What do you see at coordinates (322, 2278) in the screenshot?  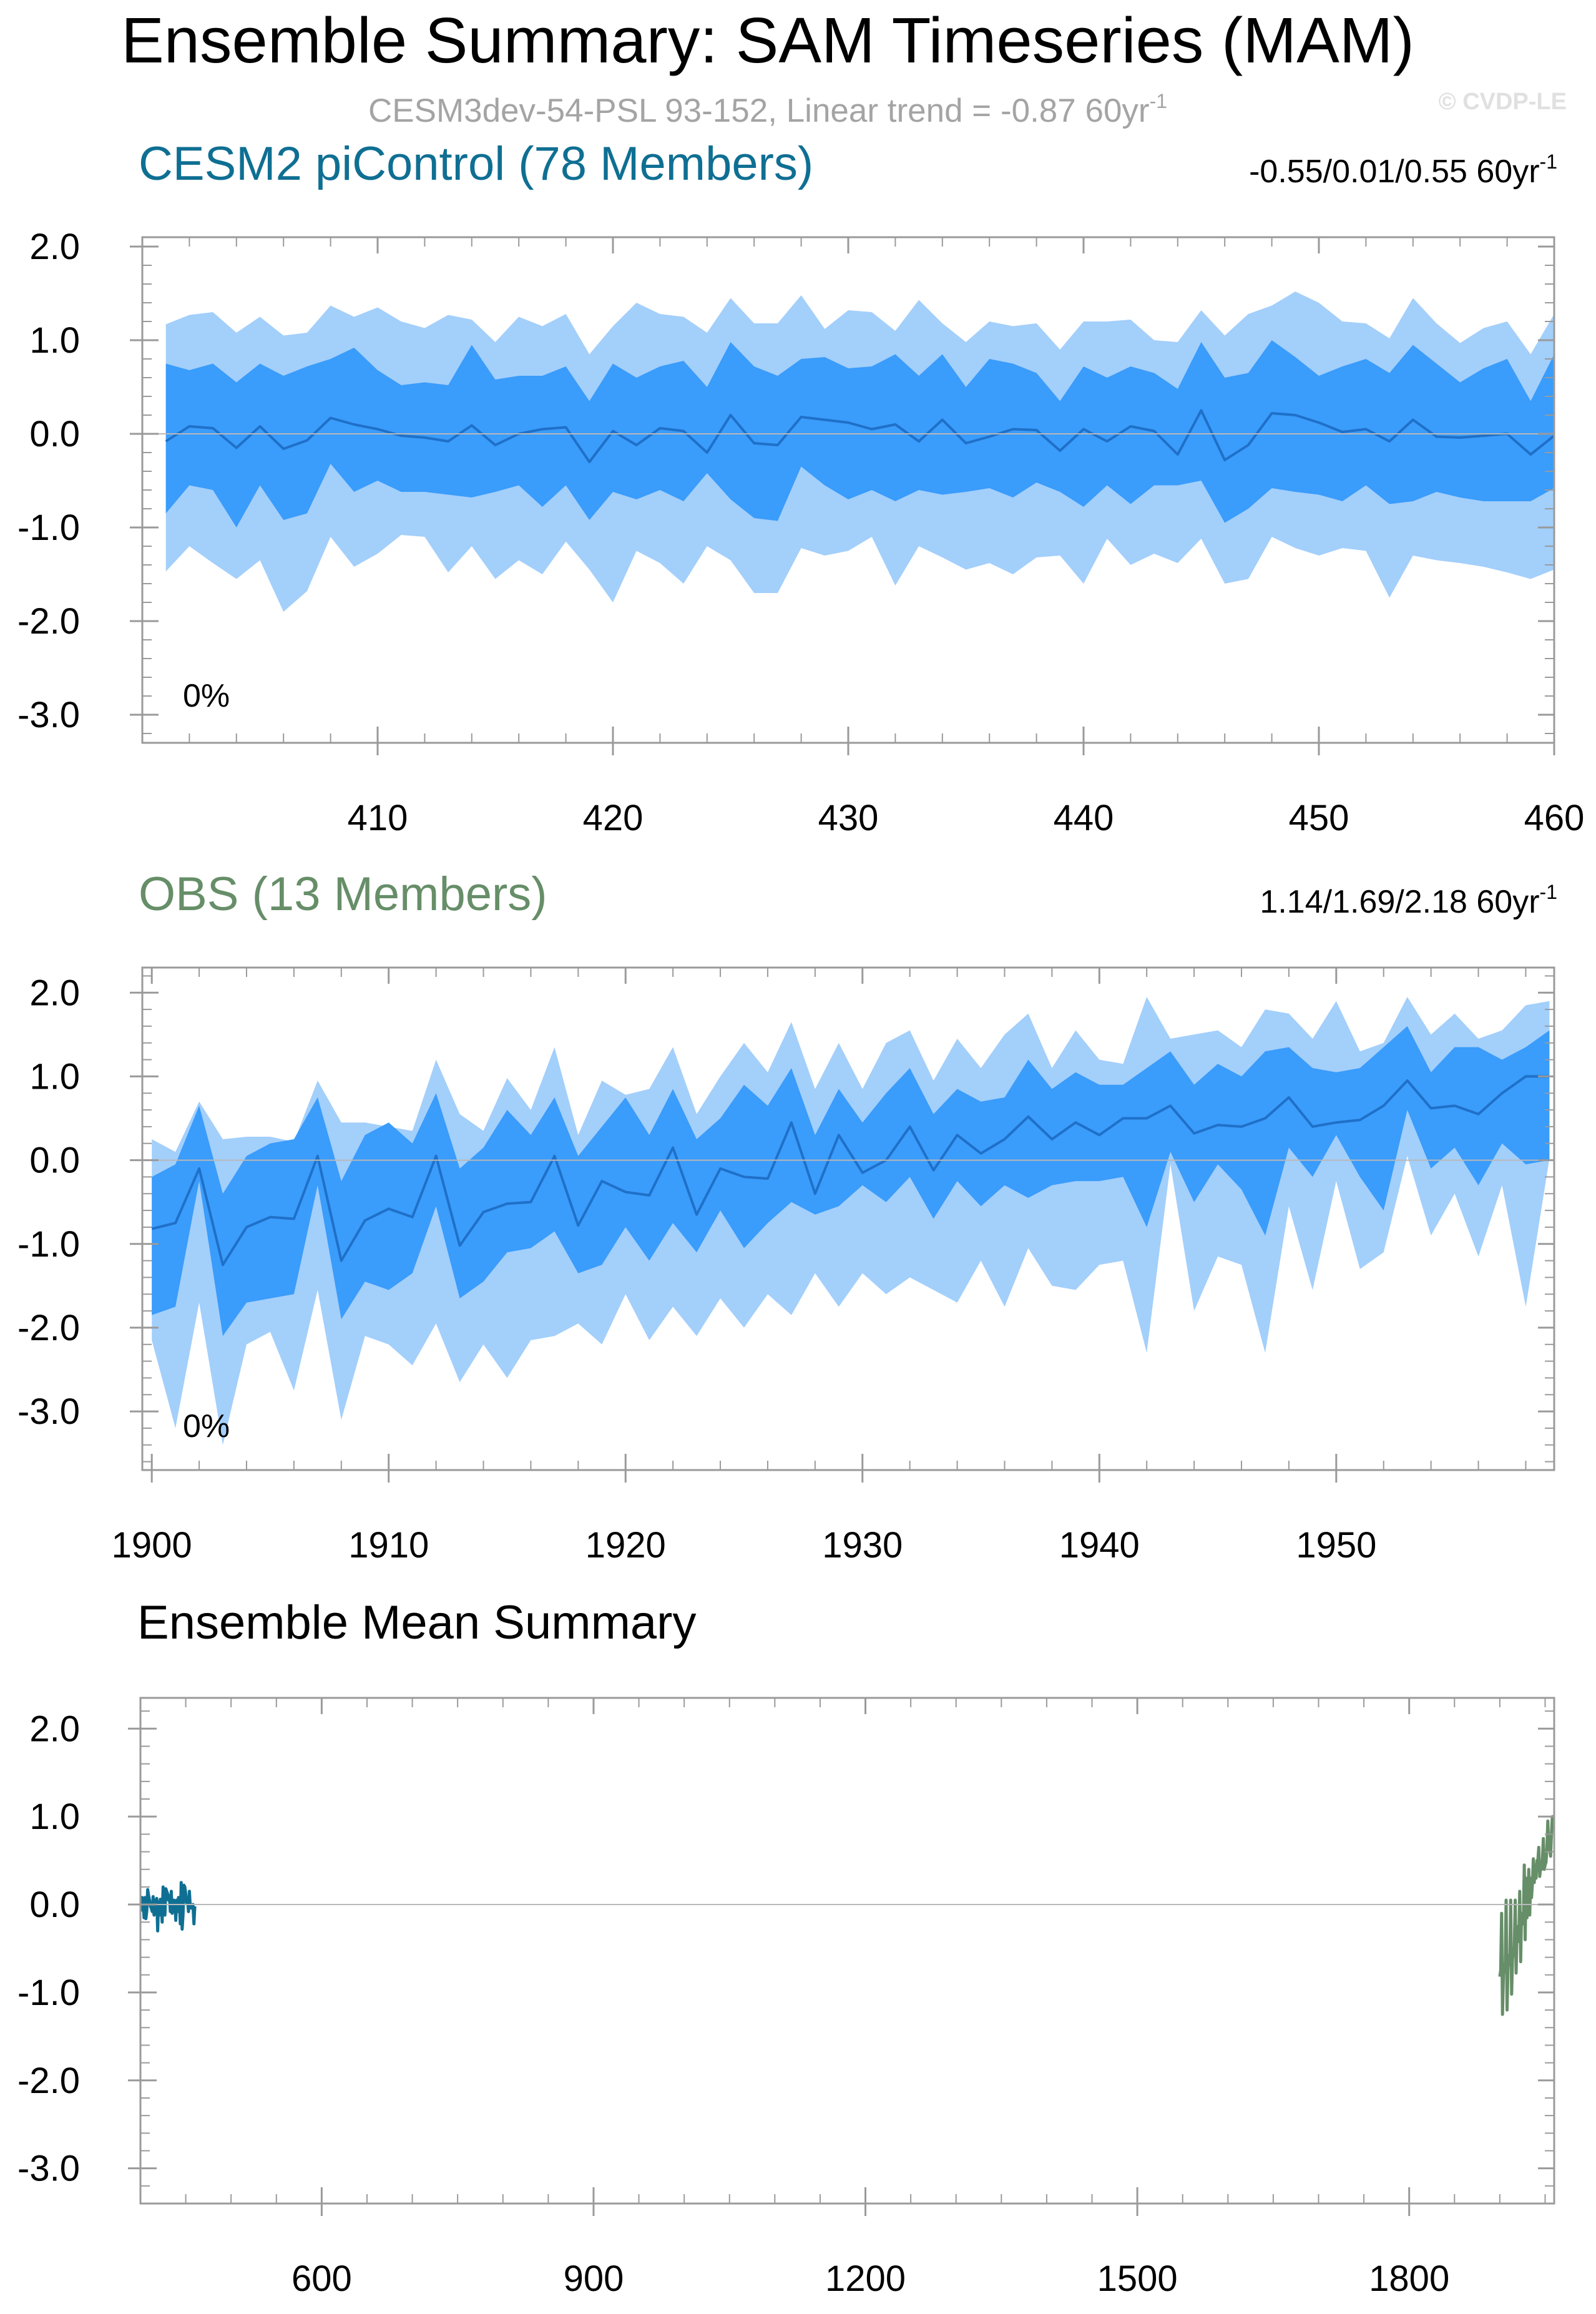 I see `chart-2-xtick-label: 600` at bounding box center [322, 2278].